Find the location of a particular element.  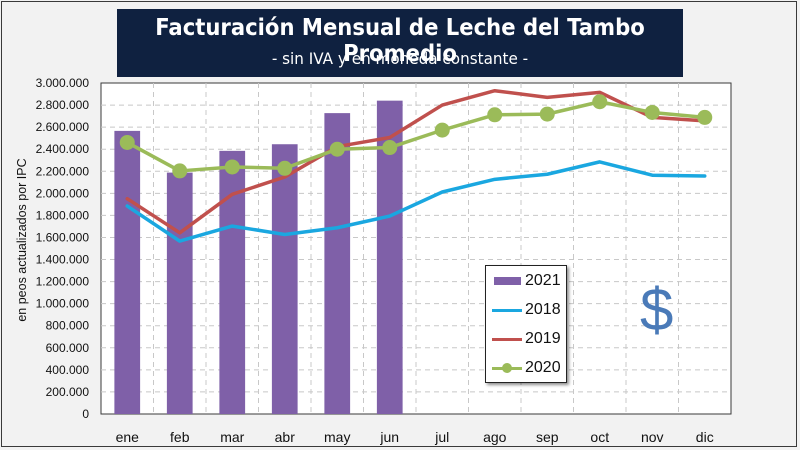

y-tick-label: 1.400.000 is located at coordinates (63, 260).